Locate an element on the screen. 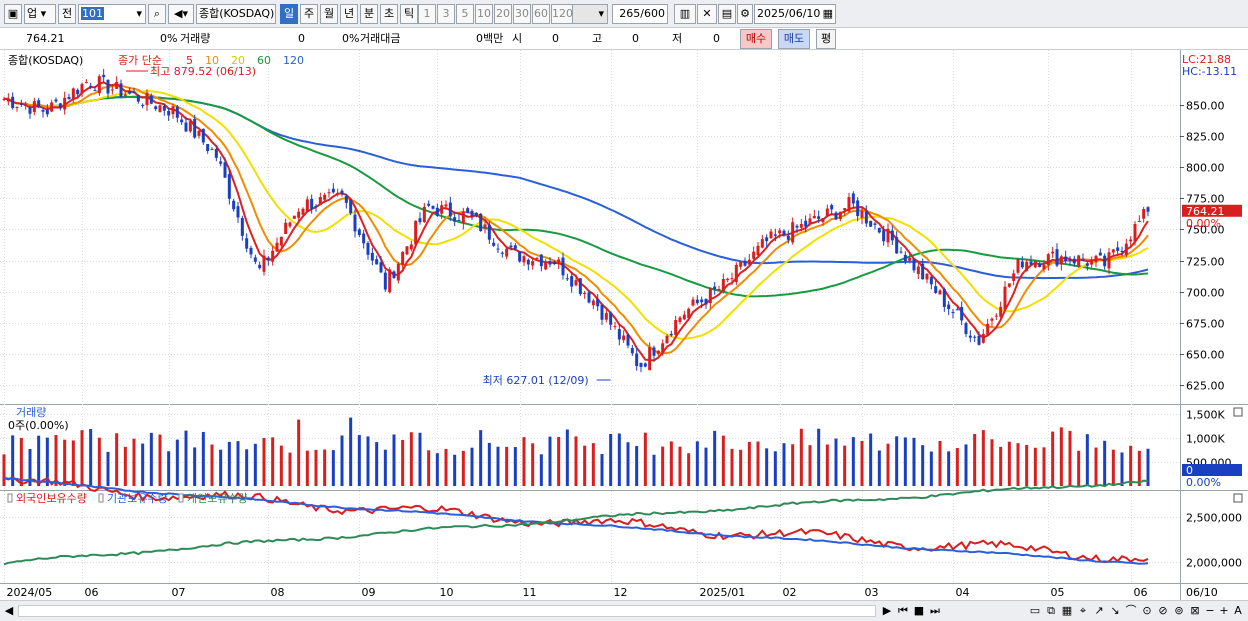 Image resolution: width=1248 pixels, height=621 pixels. scroll-left-icon: ◀ is located at coordinates (9, 610).